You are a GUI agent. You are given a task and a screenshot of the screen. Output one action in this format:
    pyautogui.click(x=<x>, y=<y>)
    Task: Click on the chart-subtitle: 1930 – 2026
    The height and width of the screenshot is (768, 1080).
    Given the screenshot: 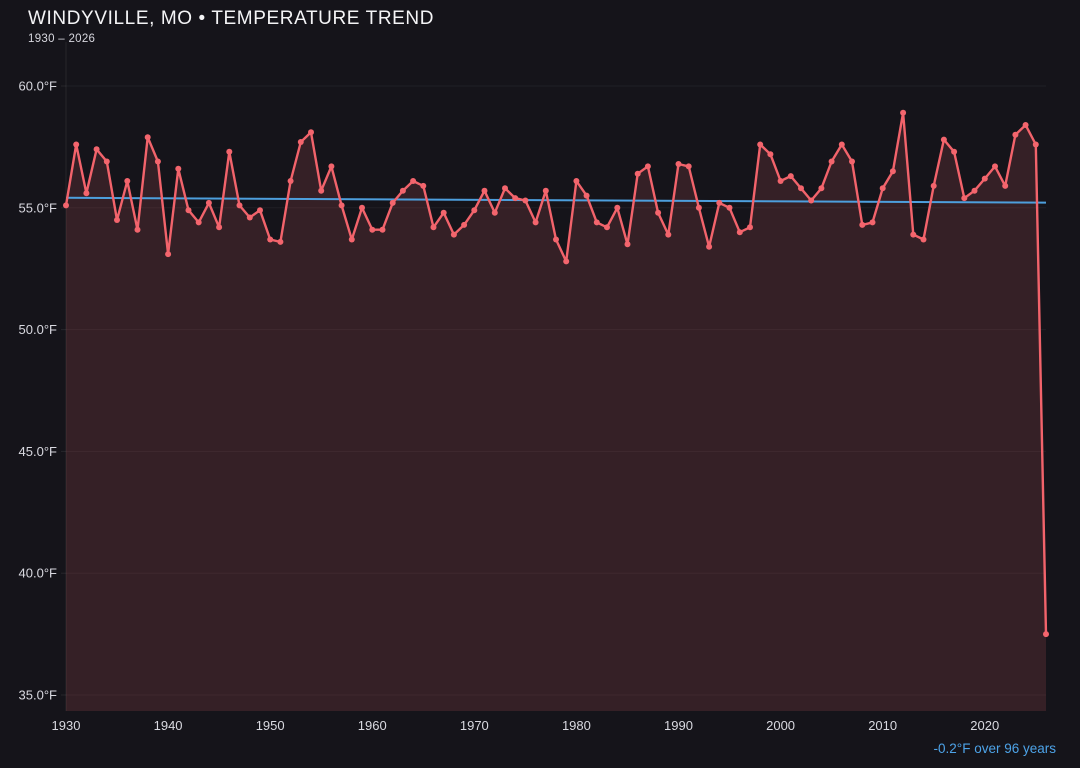 What is the action you would take?
    pyautogui.click(x=62, y=39)
    